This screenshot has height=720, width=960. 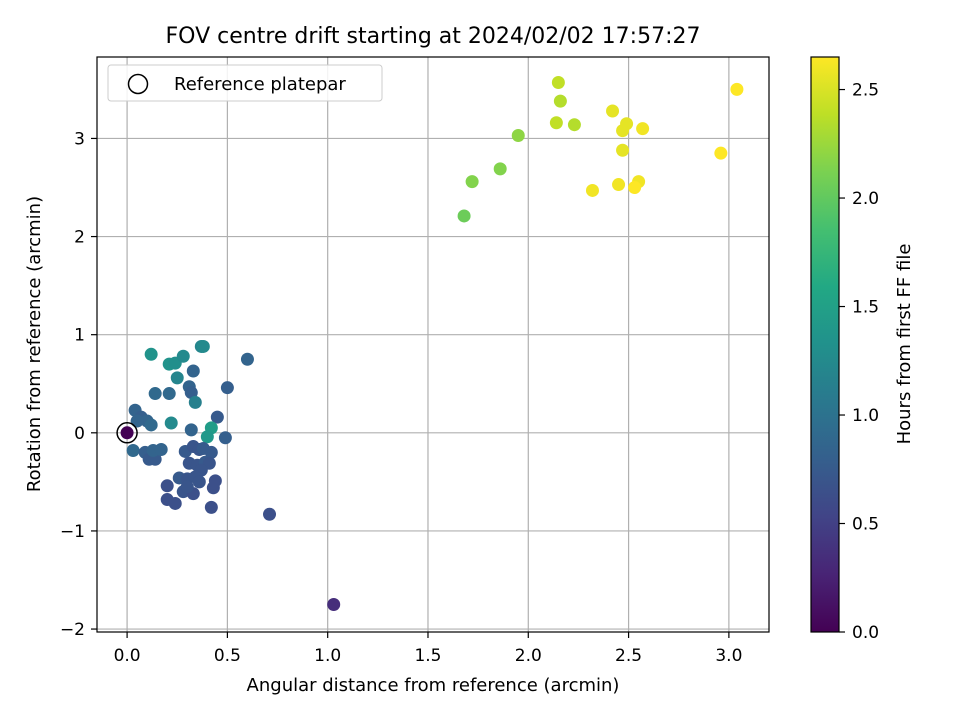 What do you see at coordinates (72, 630) in the screenshot?
I see `y-tick-label: −2` at bounding box center [72, 630].